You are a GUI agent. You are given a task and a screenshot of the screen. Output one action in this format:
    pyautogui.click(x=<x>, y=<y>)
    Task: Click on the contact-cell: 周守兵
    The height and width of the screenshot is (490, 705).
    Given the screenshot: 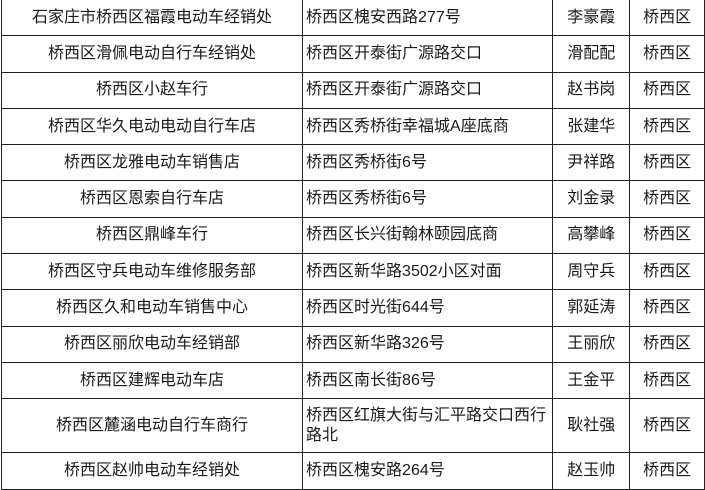 What is the action you would take?
    pyautogui.click(x=591, y=272)
    